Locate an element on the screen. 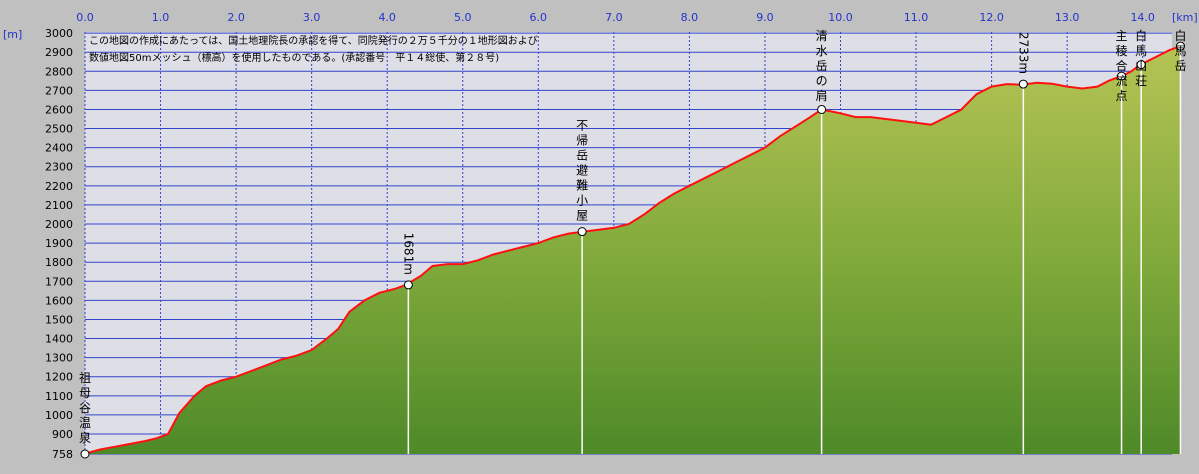 The height and width of the screenshot is (474, 1199). x-tick-label: 3.0 is located at coordinates (312, 17).